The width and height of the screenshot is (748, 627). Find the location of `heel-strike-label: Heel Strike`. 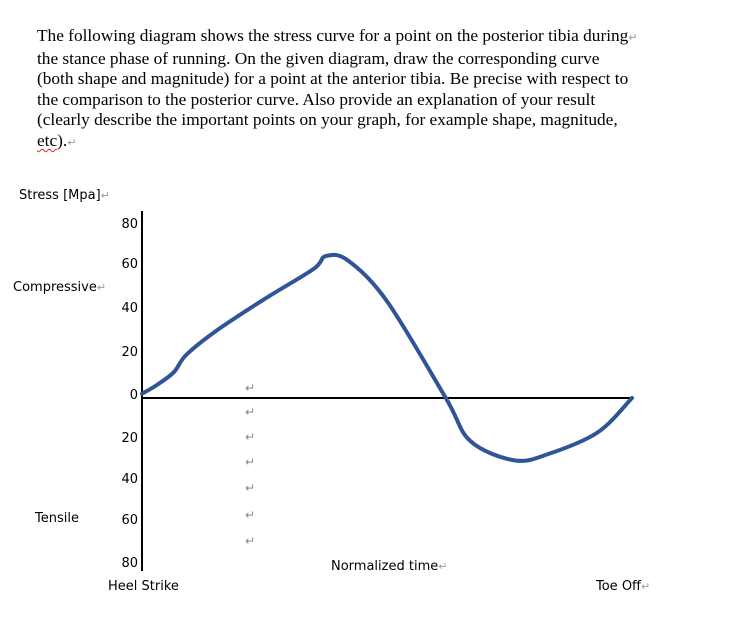

heel-strike-label: Heel Strike is located at coordinates (143, 586).